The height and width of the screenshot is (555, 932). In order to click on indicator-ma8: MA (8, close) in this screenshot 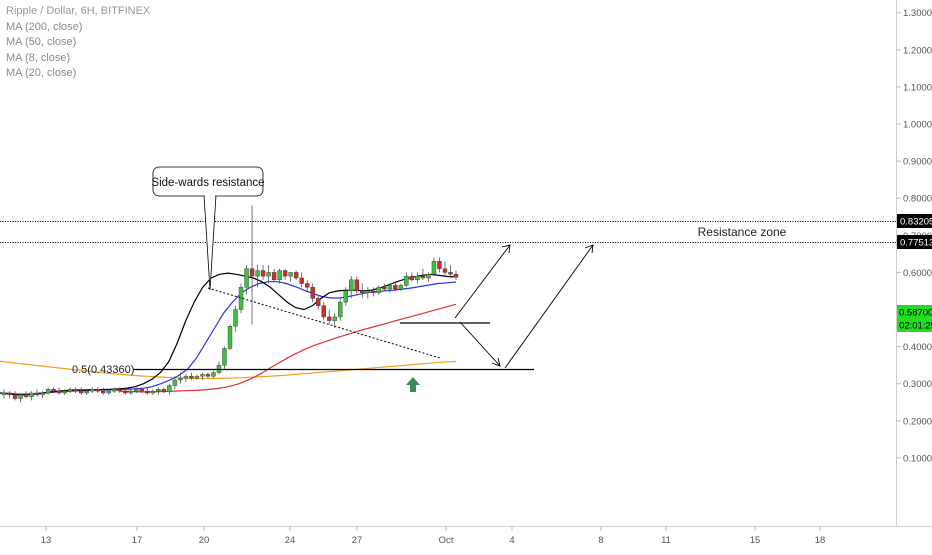, I will do `click(38, 57)`.